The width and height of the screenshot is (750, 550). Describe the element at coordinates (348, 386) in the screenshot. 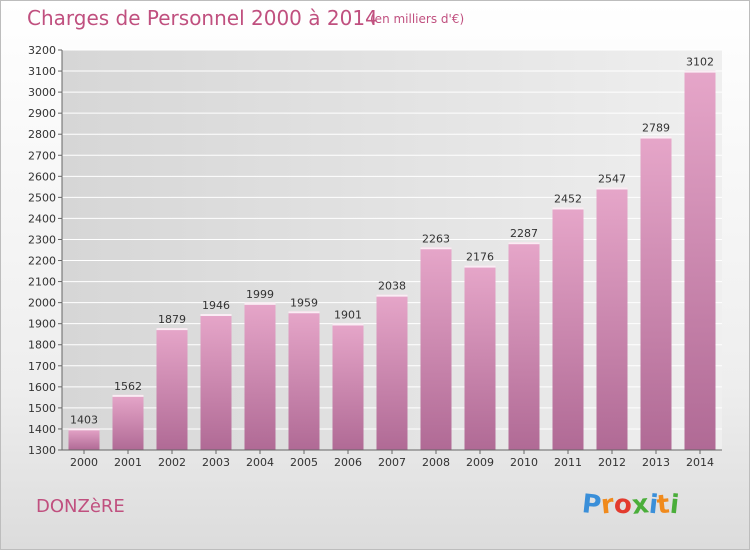

I see `bar-2006` at that location.